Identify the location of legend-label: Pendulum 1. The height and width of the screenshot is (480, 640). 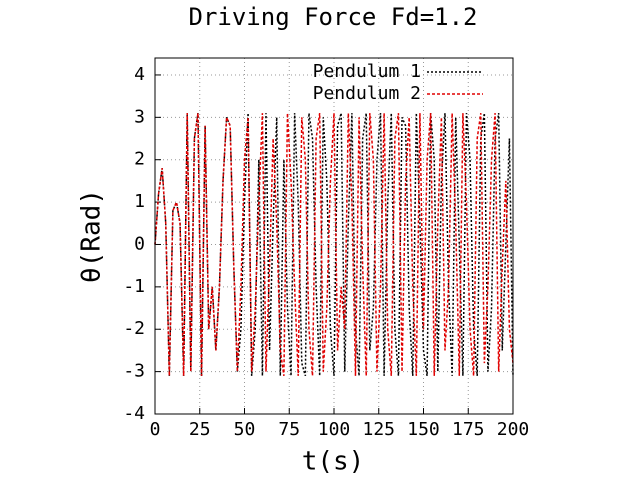
(367, 71).